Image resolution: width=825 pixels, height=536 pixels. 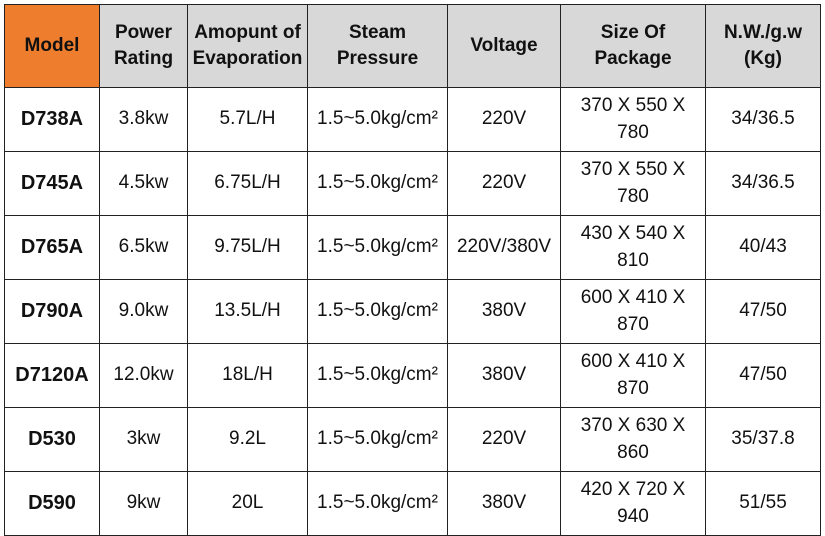 I want to click on voltage-cell: 220V/380V, so click(x=504, y=247).